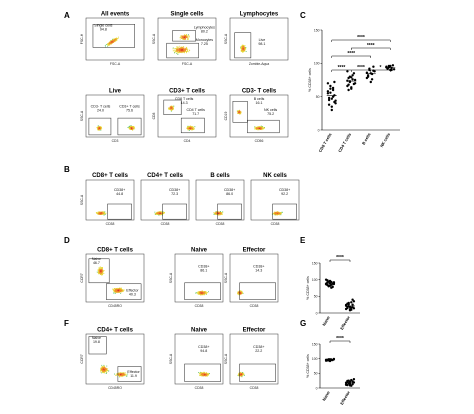 The image size is (474, 414). I want to click on gate-label: Live, so click(262, 40).